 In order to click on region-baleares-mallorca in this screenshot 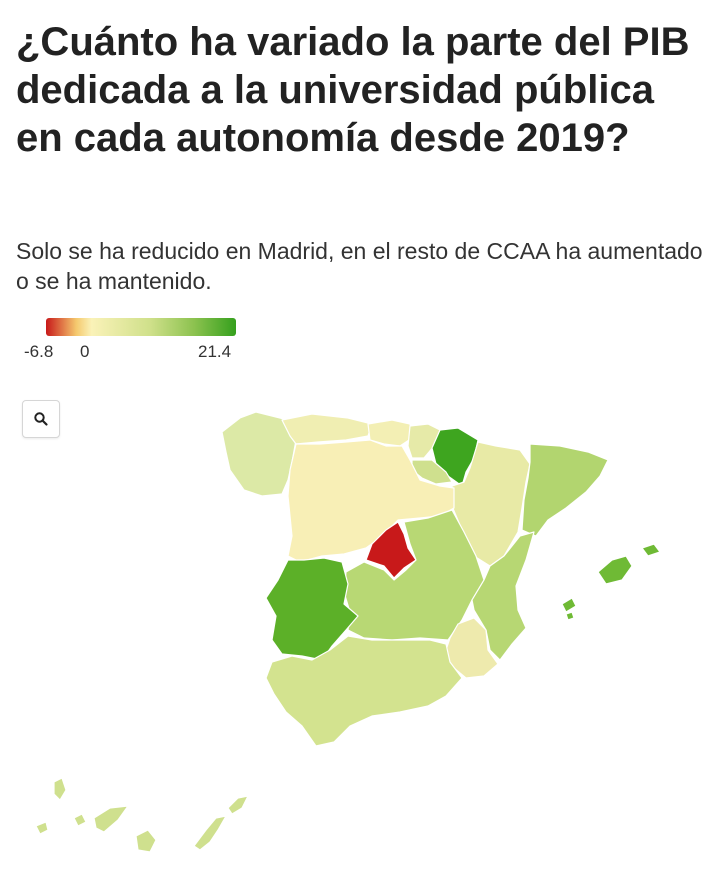, I will do `click(615, 570)`.